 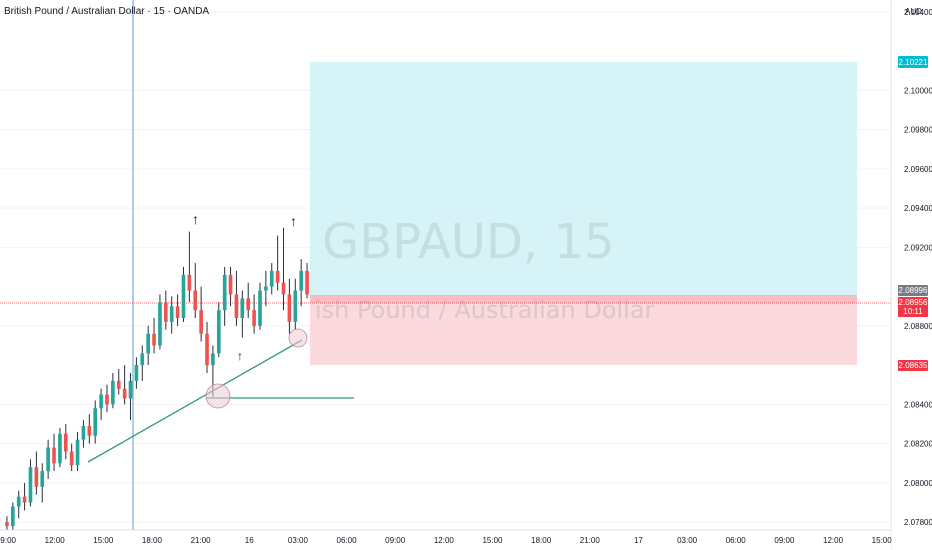 I want to click on stop-zone, so click(x=583, y=334).